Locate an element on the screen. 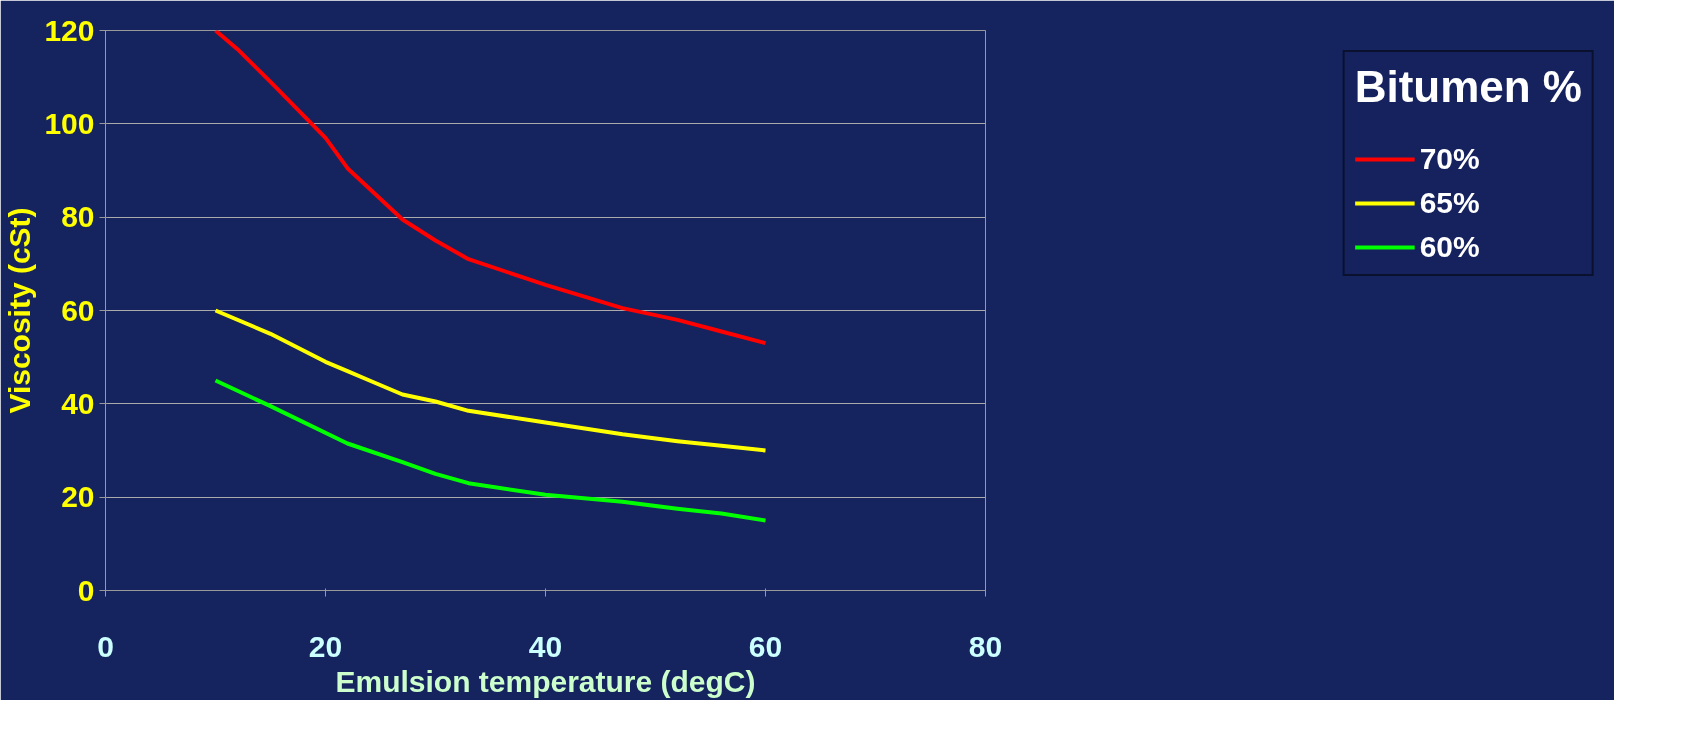 Image resolution: width=1684 pixels, height=752 pixels. legend-title: Bitumen % is located at coordinates (1468, 87).